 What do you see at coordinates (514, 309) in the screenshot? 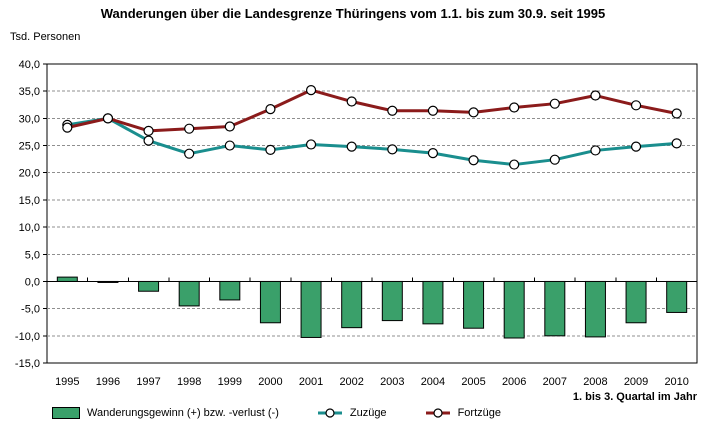
I see `bar-2006` at bounding box center [514, 309].